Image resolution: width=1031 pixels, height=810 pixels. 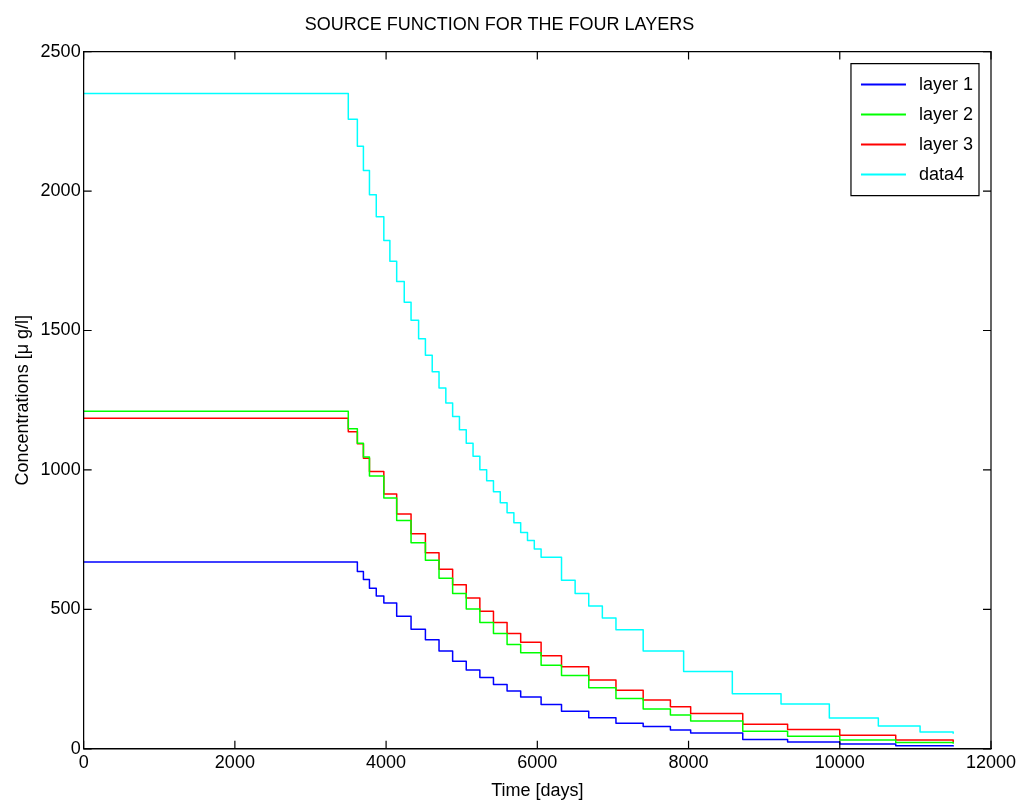 I want to click on legend-label: layer 1, so click(x=945, y=83).